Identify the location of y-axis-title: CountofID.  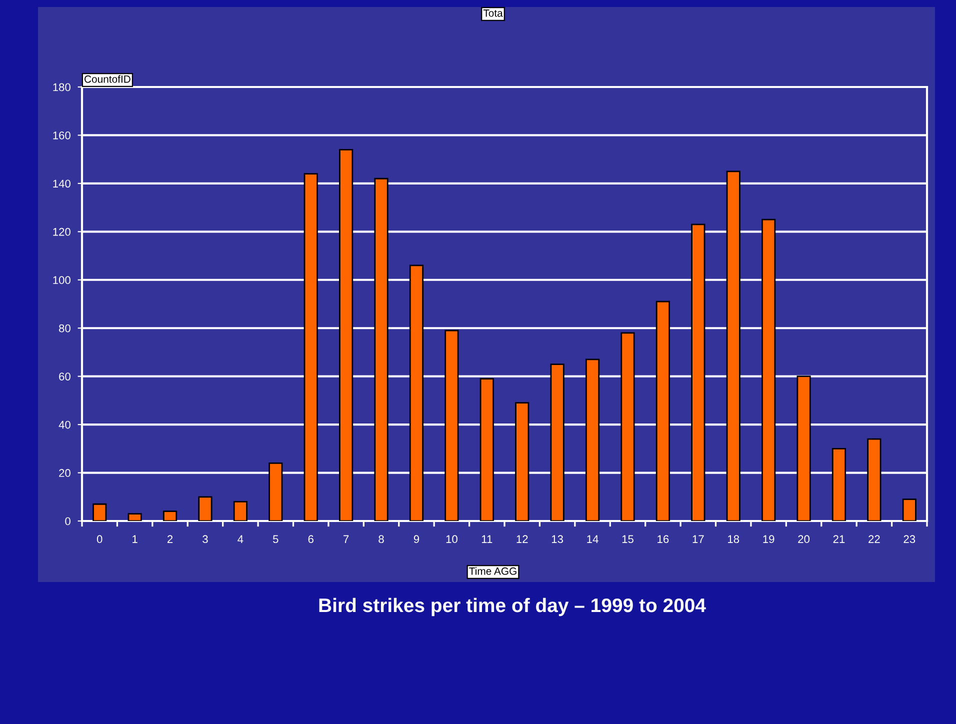
(107, 79).